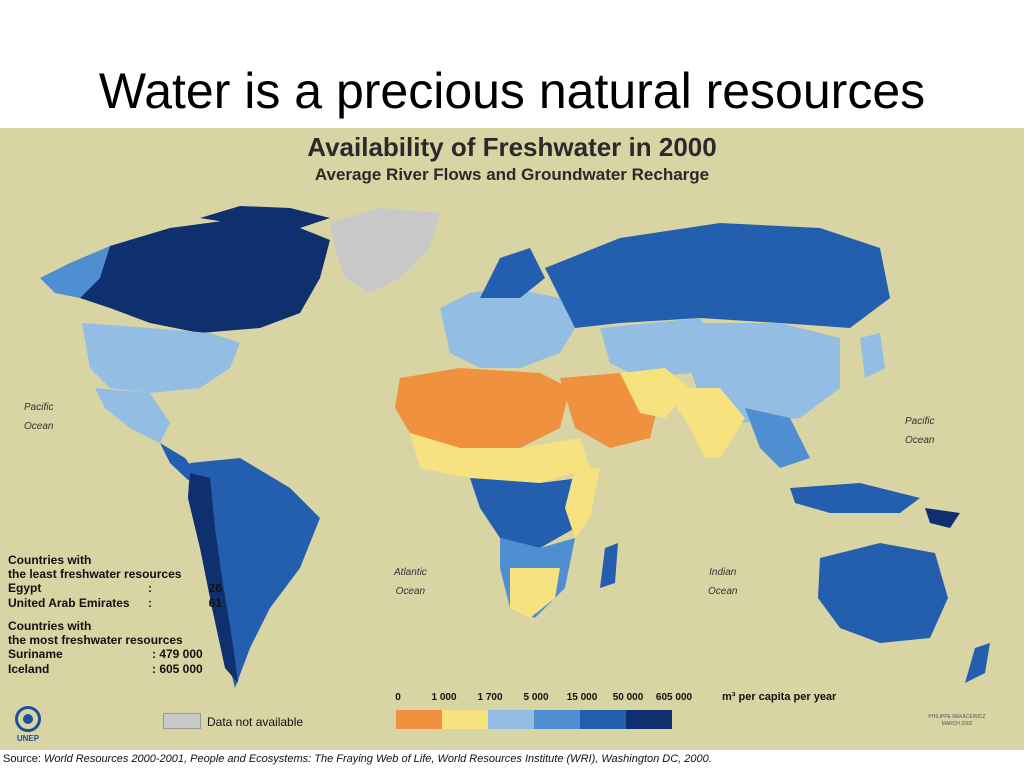 The height and width of the screenshot is (768, 1024). What do you see at coordinates (723, 582) in the screenshot?
I see `ocean-label-indian: Indian Ocean` at bounding box center [723, 582].